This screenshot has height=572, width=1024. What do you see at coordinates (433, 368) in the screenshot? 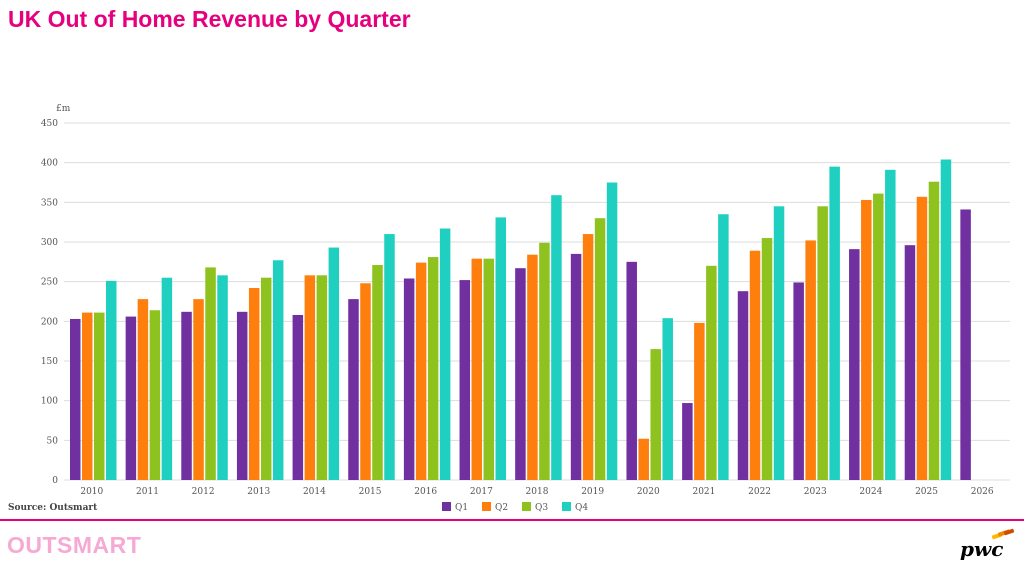
I see `bar-q3-2016` at bounding box center [433, 368].